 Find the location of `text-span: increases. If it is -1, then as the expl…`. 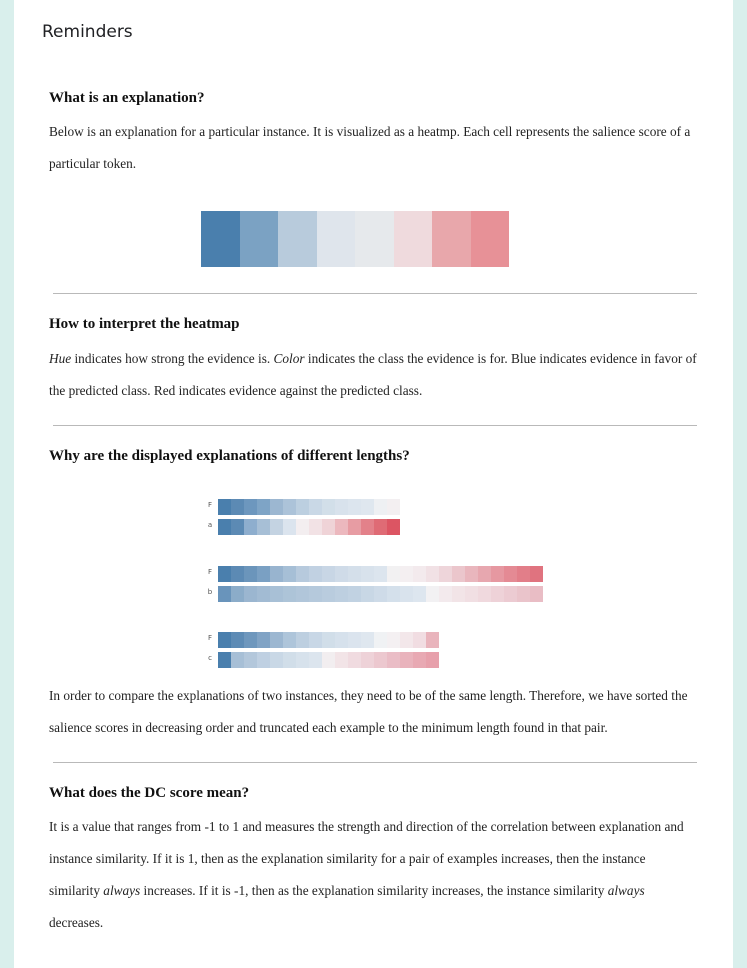

text-span: increases. If it is -1, then as the expl… is located at coordinates (374, 890).